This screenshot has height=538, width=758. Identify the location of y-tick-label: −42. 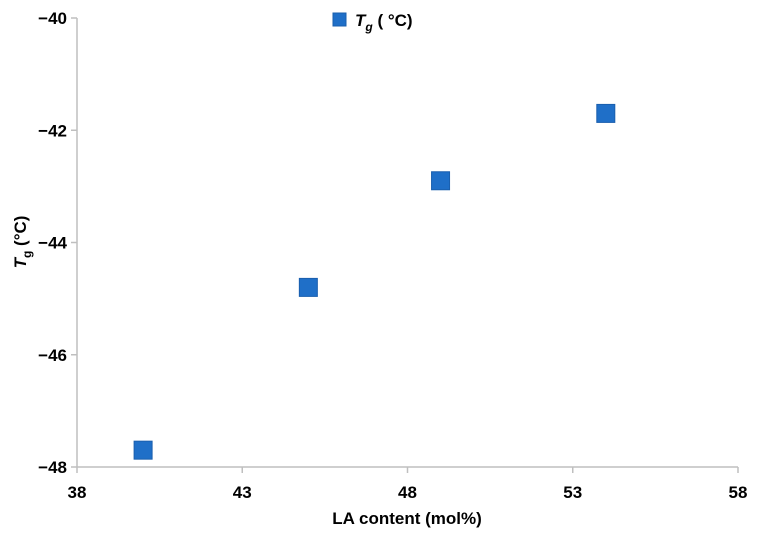
(52, 130).